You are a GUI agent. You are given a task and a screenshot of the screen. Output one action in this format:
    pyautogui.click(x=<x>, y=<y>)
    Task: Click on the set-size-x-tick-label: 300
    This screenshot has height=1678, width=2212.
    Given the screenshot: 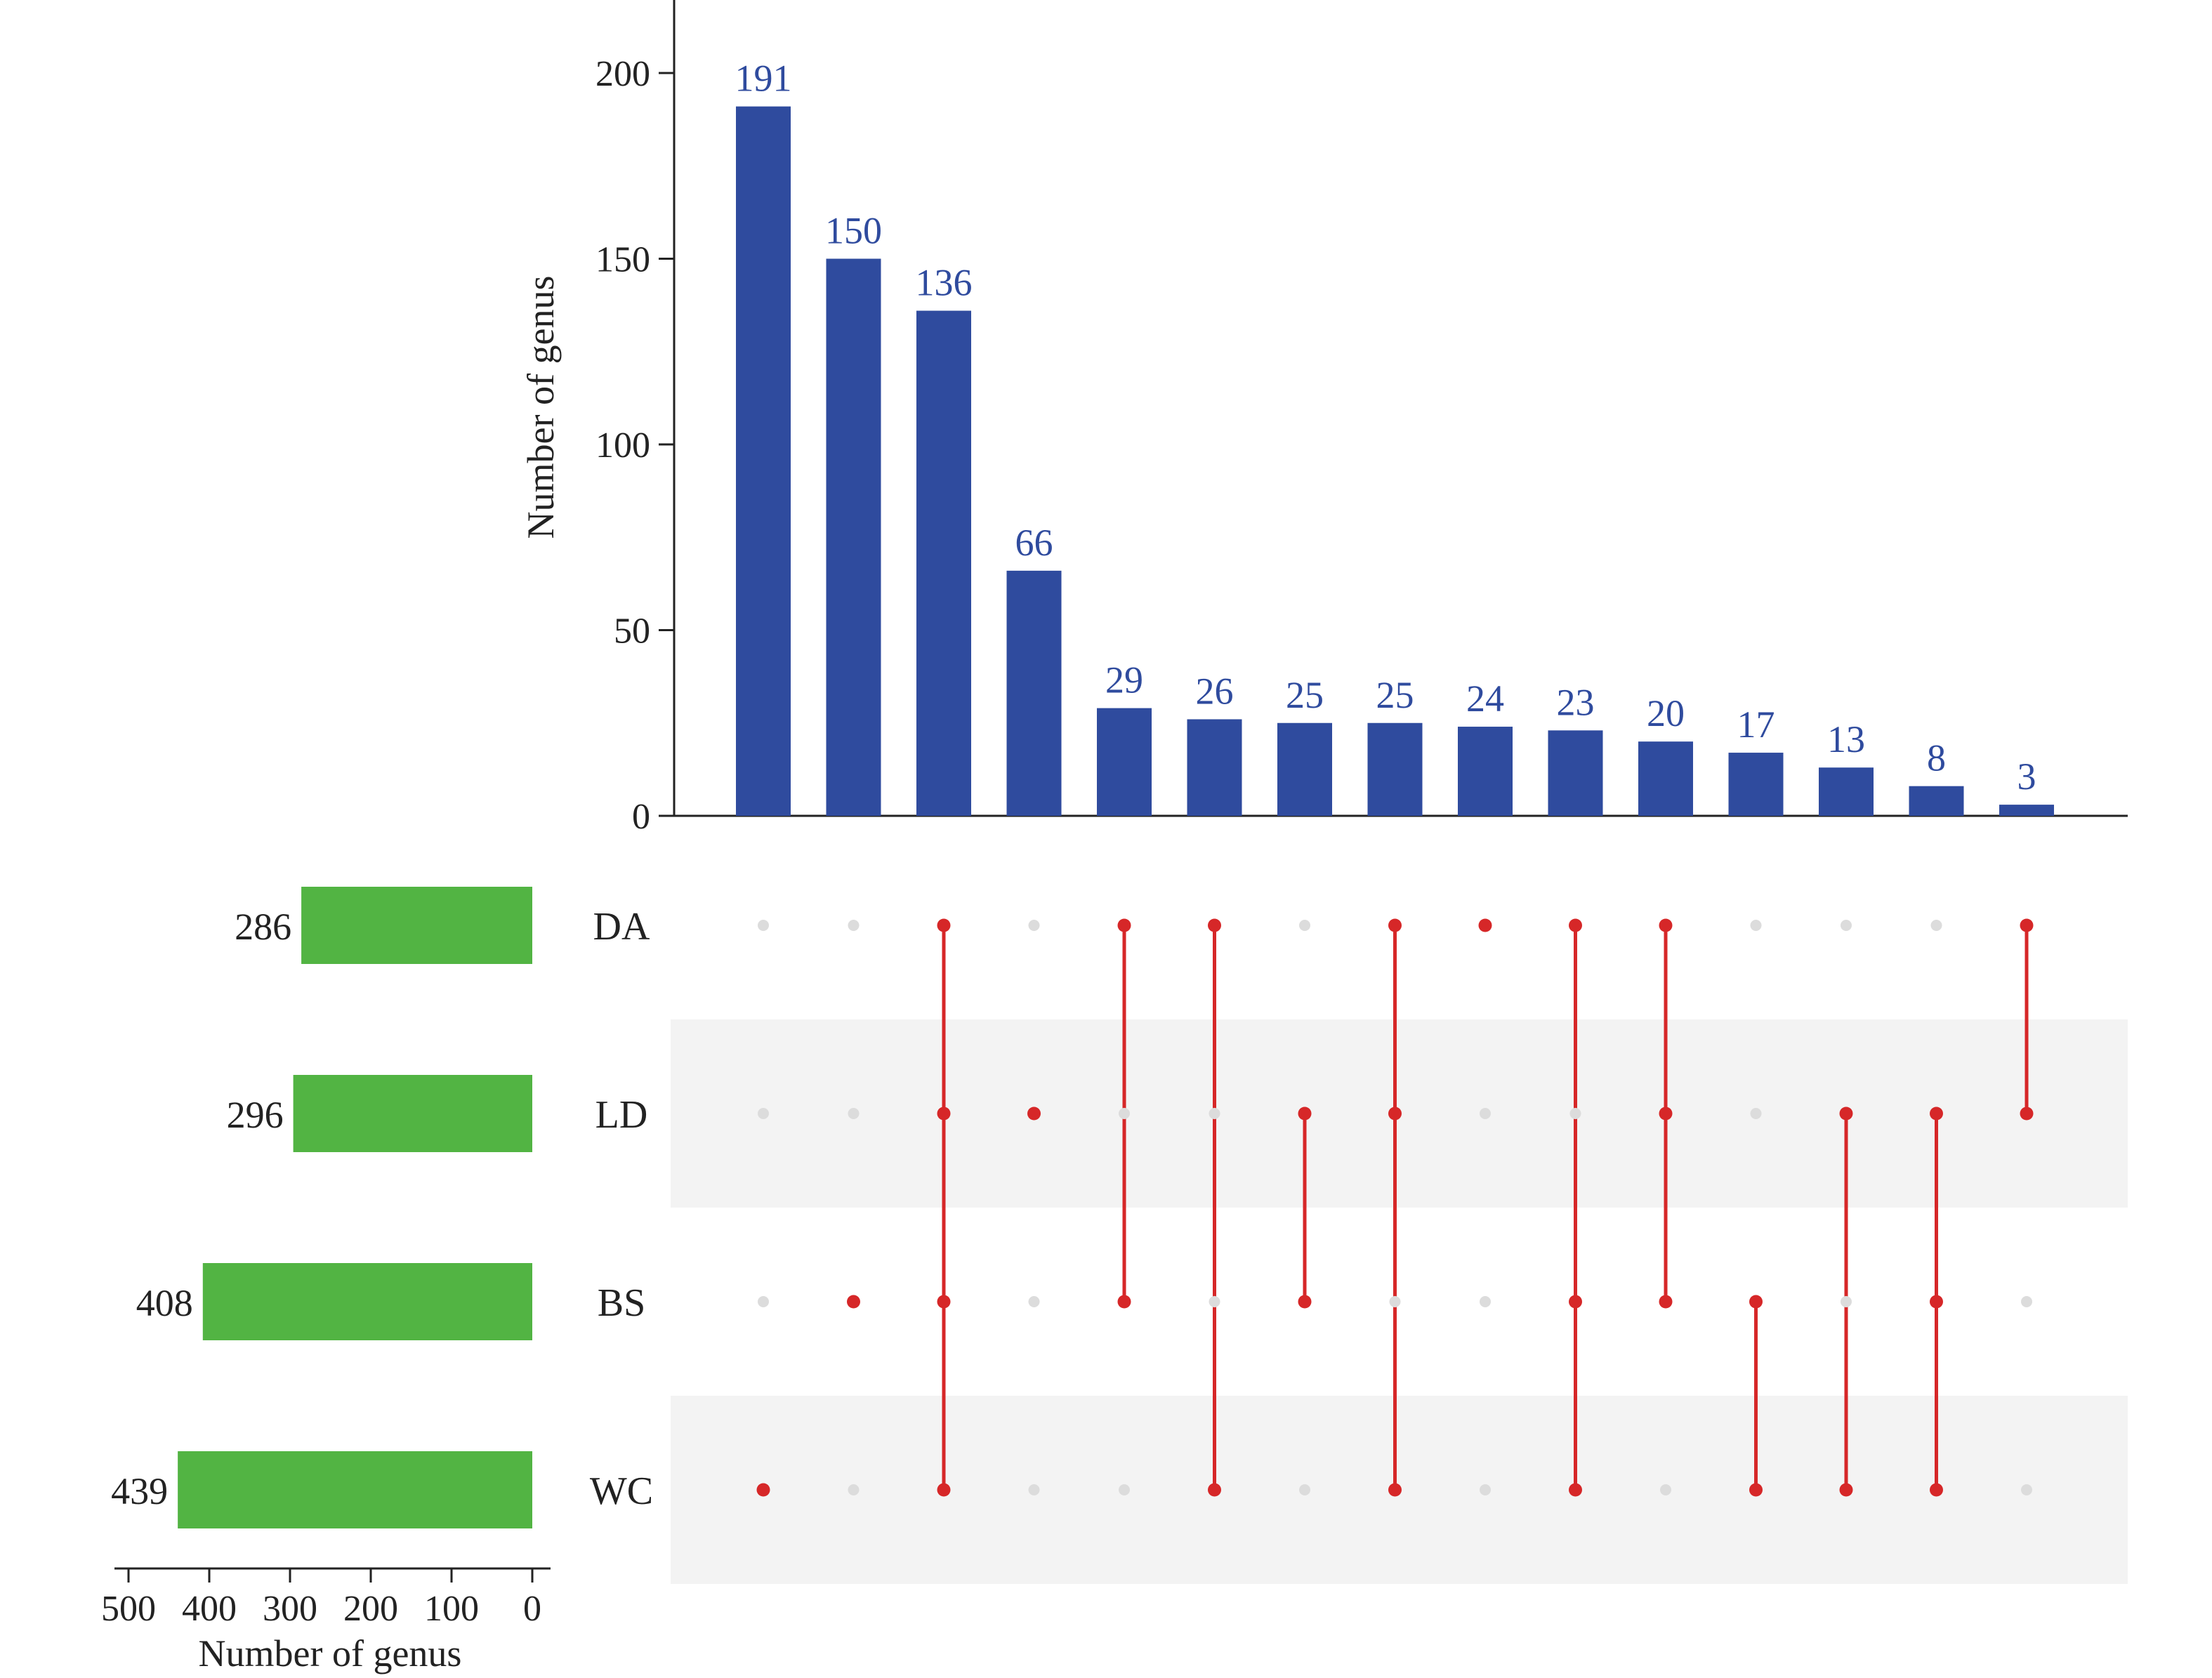 What is the action you would take?
    pyautogui.click(x=290, y=1609)
    